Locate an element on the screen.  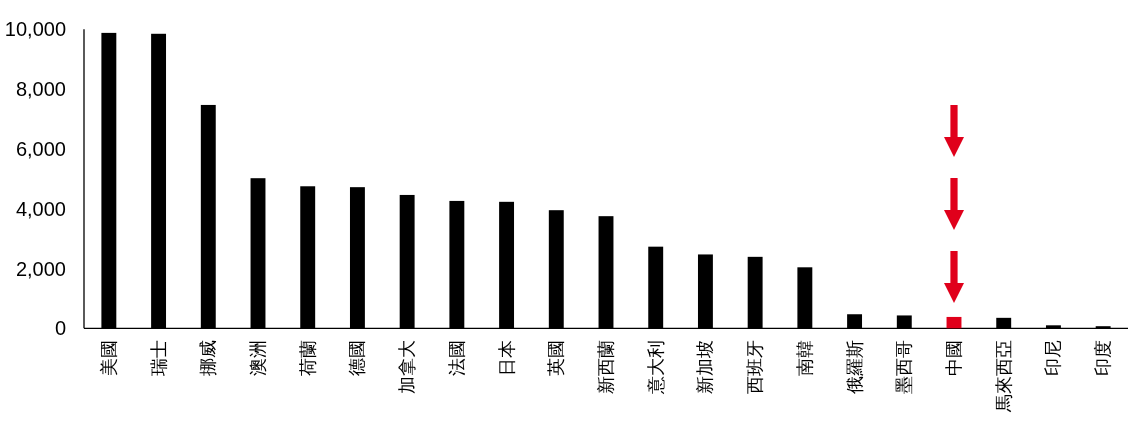
y-tick-label: 4,000 is located at coordinates (40, 208).